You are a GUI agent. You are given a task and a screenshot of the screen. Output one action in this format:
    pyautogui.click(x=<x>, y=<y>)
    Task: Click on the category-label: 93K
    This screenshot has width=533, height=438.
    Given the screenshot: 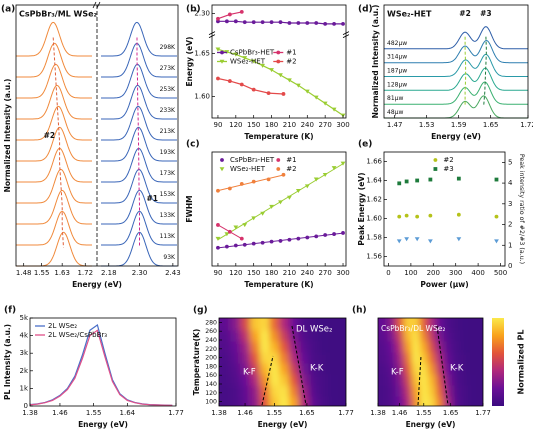 What is the action you would take?
    pyautogui.click(x=169, y=257)
    